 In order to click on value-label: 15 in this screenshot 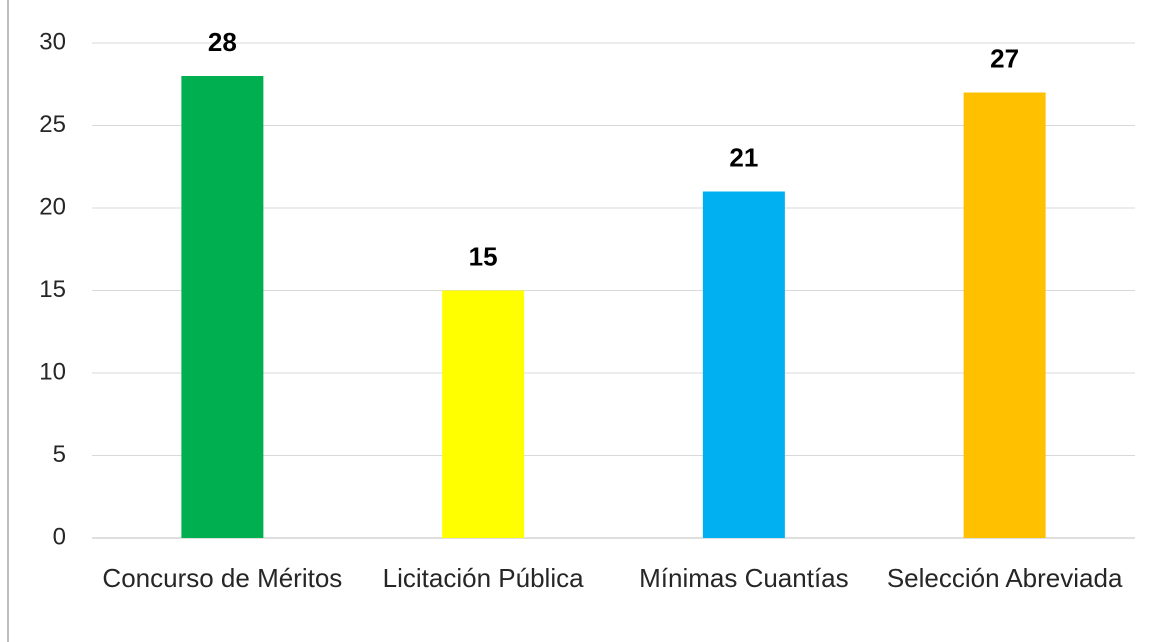, I will do `click(483, 256)`.